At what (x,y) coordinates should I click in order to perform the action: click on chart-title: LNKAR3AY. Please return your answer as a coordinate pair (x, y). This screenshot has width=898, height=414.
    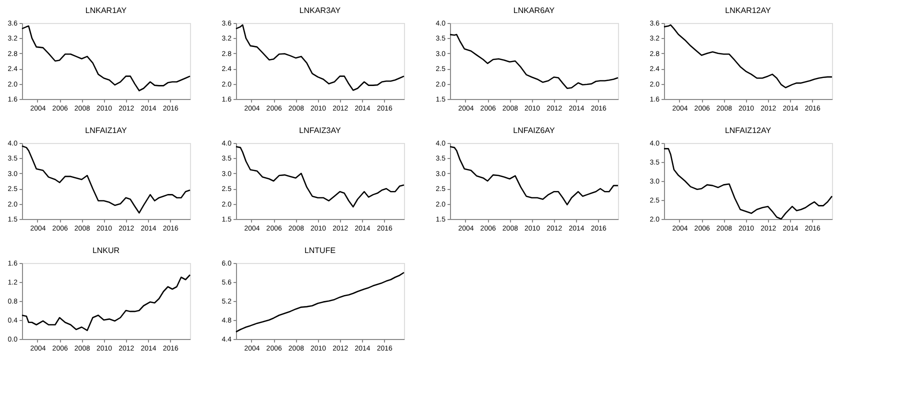
    Looking at the image, I should click on (320, 10).